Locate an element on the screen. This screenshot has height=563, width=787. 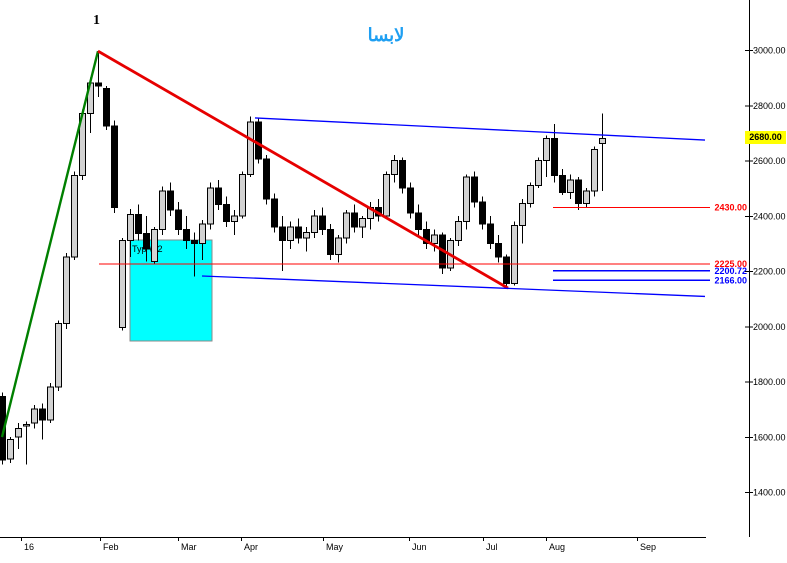
y-tick-label: 2000.00 is located at coordinates (769, 327).